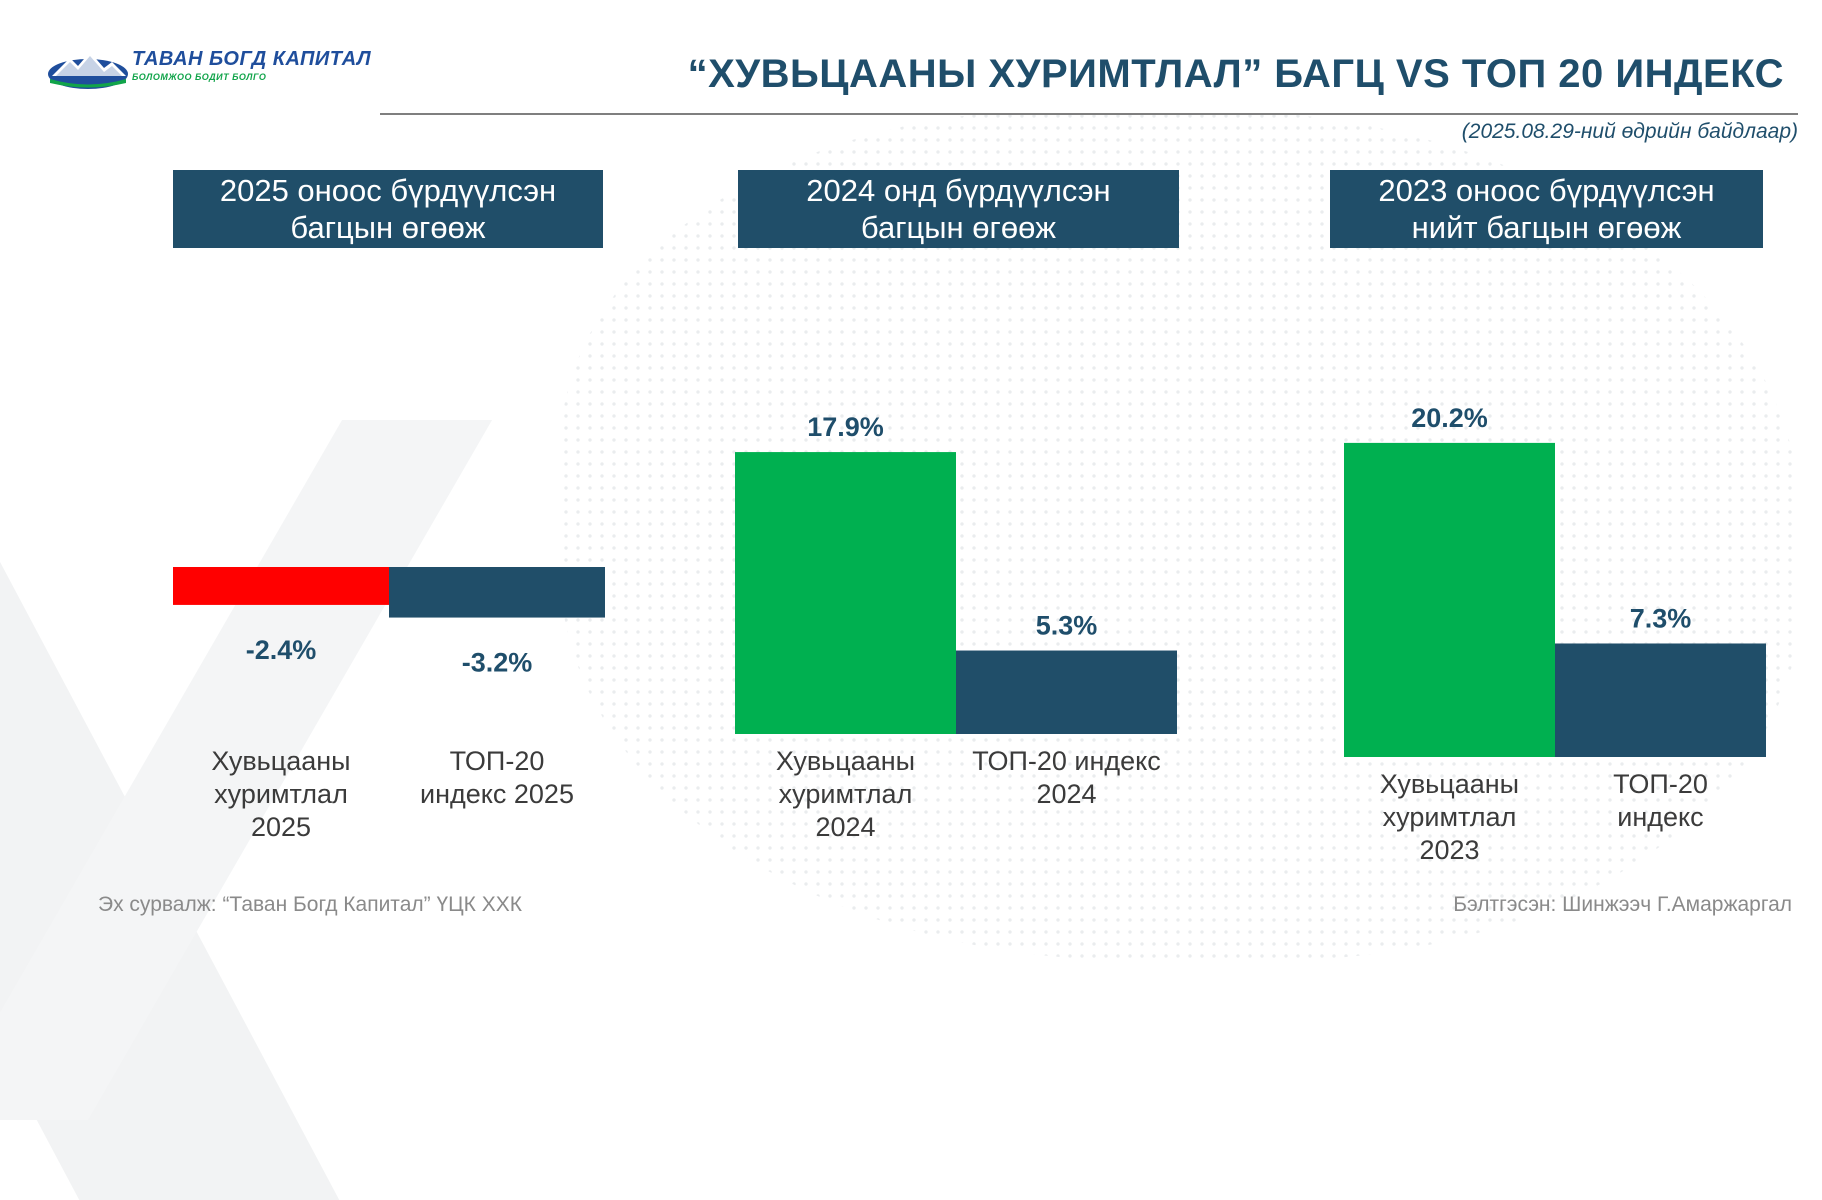 Image resolution: width=1822 pixels, height=1200 pixels. I want to click on data-label: -3.2%, so click(497, 663).